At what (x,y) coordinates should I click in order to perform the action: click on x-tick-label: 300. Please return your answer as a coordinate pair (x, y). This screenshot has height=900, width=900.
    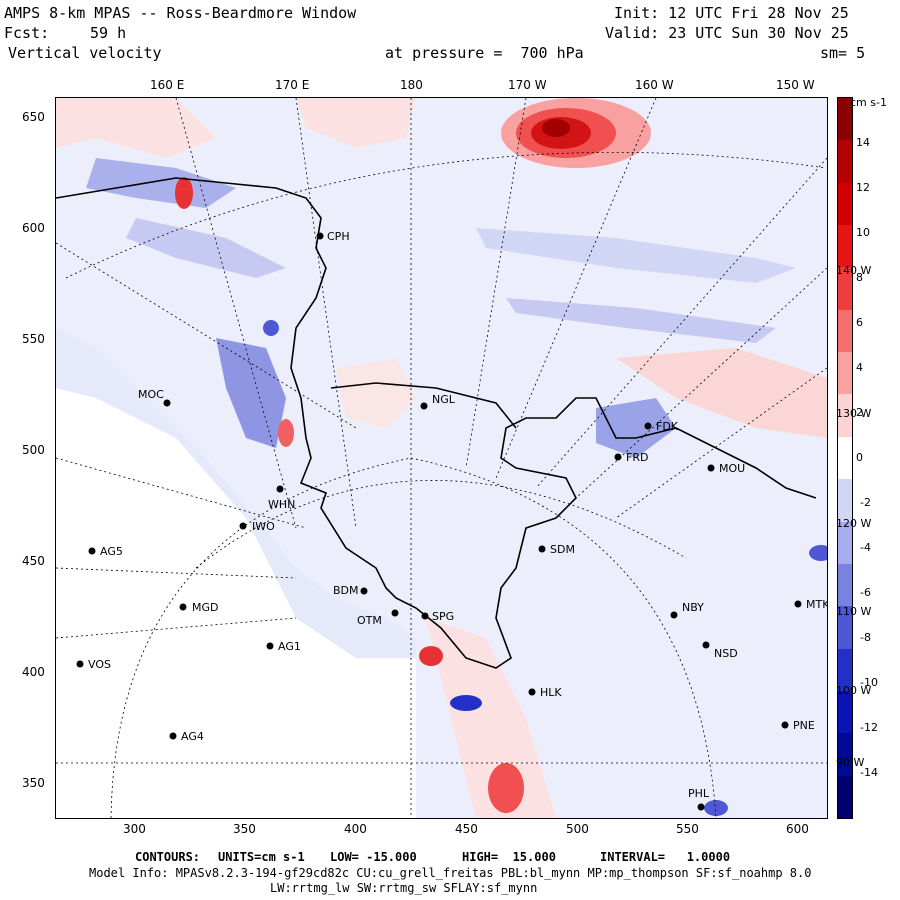
    Looking at the image, I should click on (134, 829).